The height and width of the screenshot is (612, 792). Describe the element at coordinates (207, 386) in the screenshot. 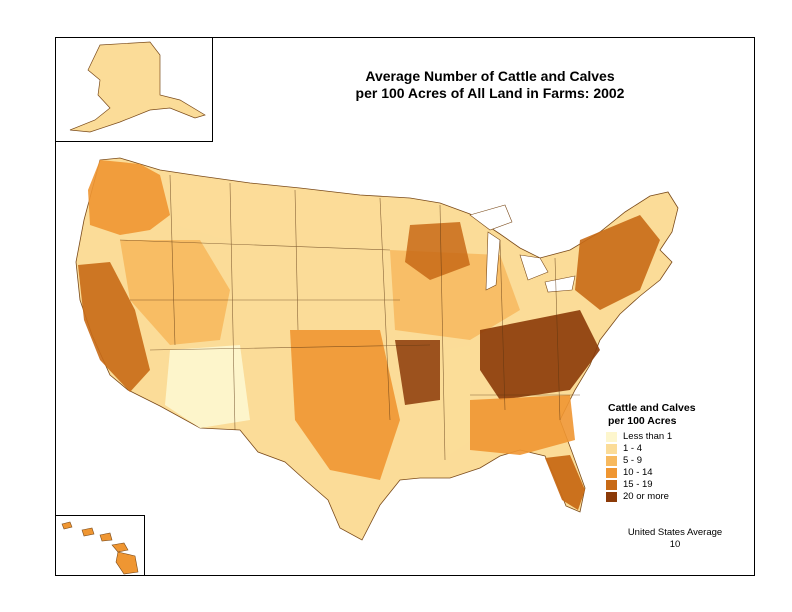

I see `region-desert-southwest` at that location.